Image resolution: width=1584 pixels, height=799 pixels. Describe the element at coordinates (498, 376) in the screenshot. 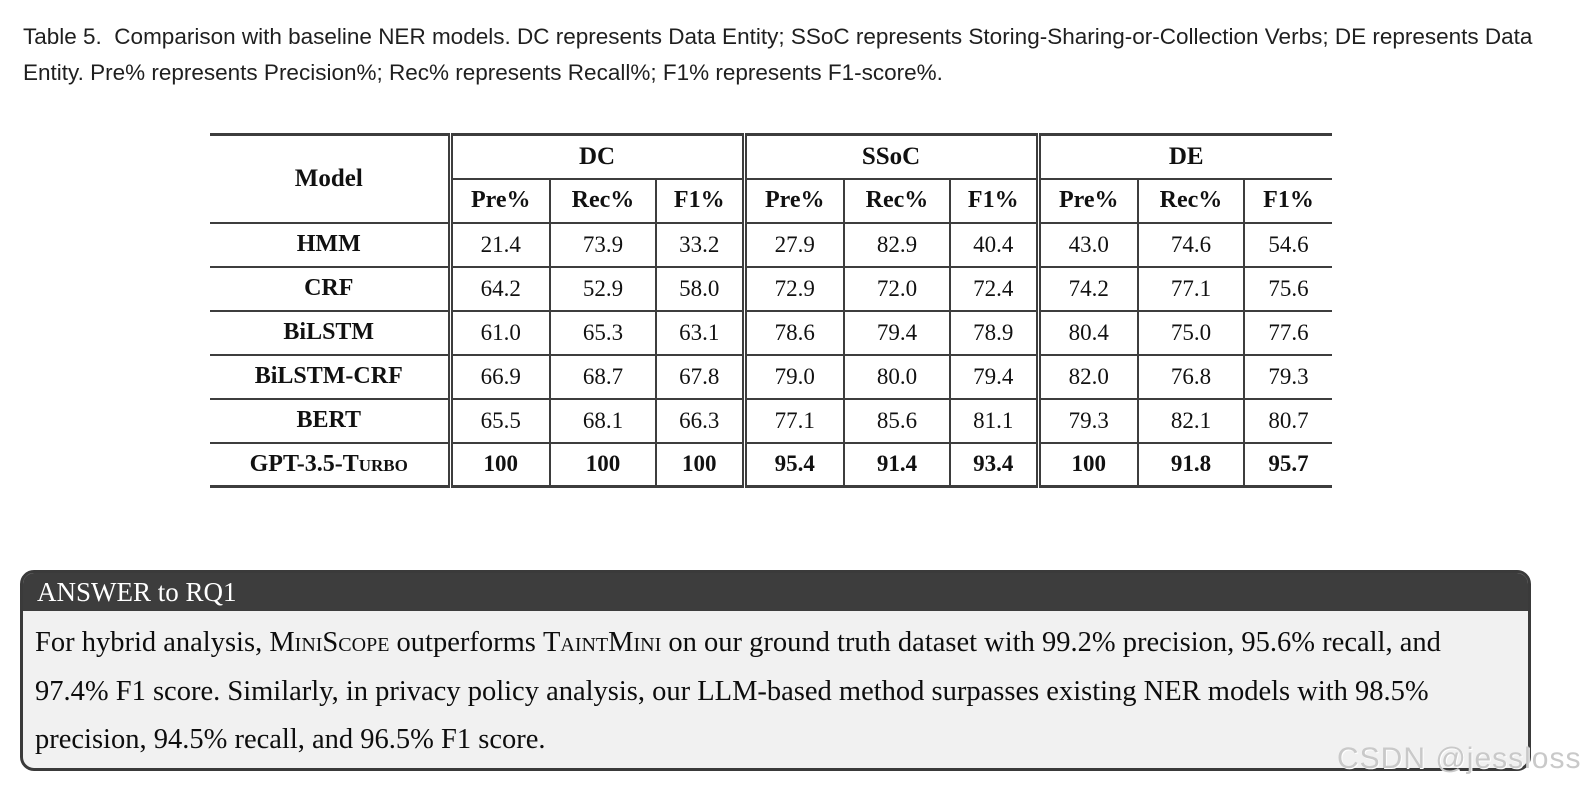

I see `value-cell: 66.9` at that location.